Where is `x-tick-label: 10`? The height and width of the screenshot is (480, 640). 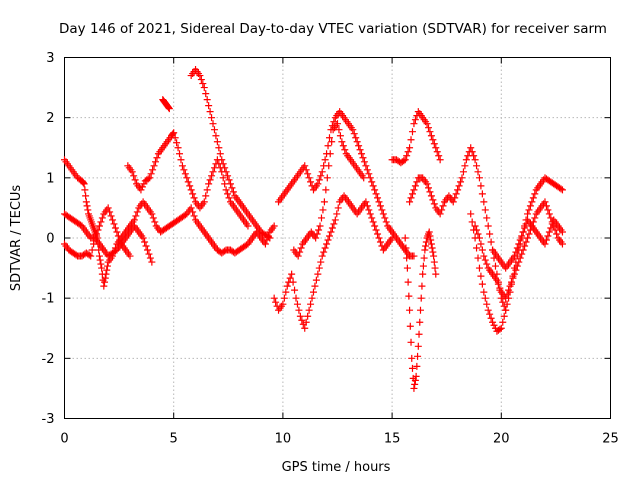
x-tick-label: 10 is located at coordinates (283, 439).